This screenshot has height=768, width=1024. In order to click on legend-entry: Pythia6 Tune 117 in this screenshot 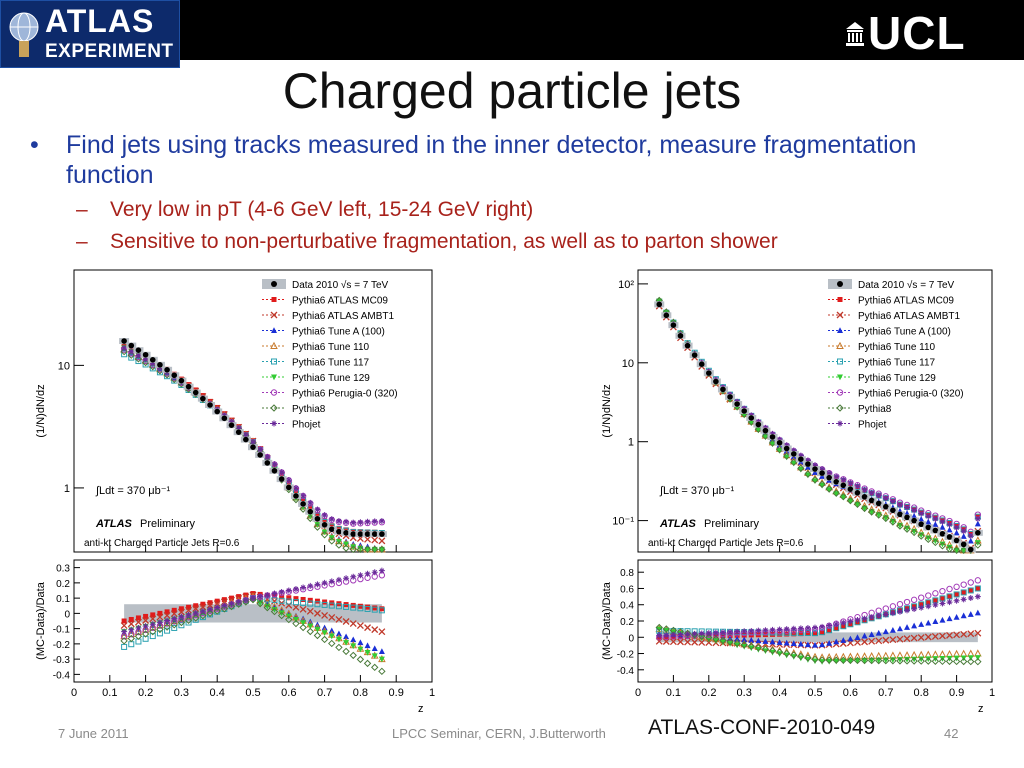, I will do `click(331, 363)`.